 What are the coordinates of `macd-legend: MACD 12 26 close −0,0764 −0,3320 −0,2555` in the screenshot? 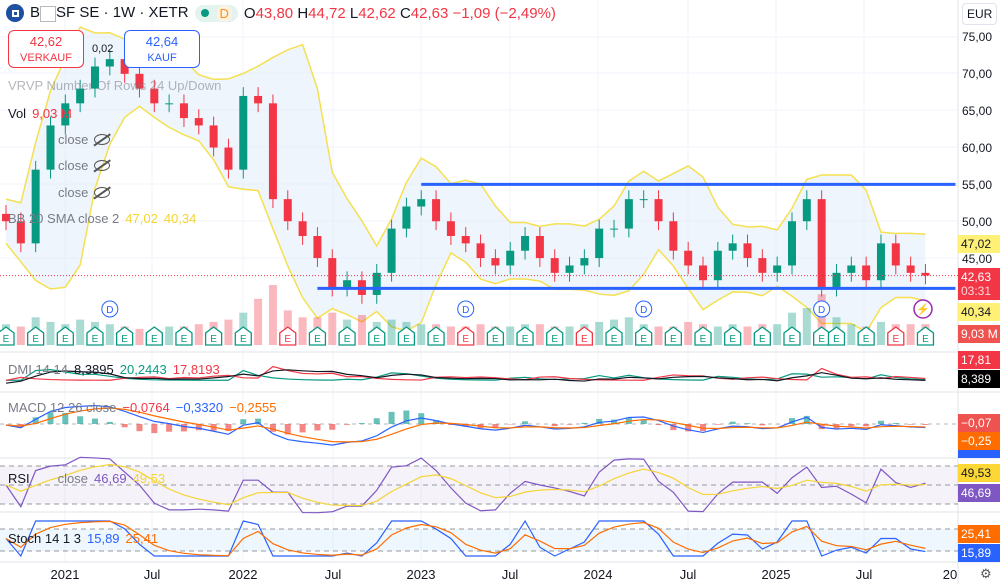 It's located at (142, 407).